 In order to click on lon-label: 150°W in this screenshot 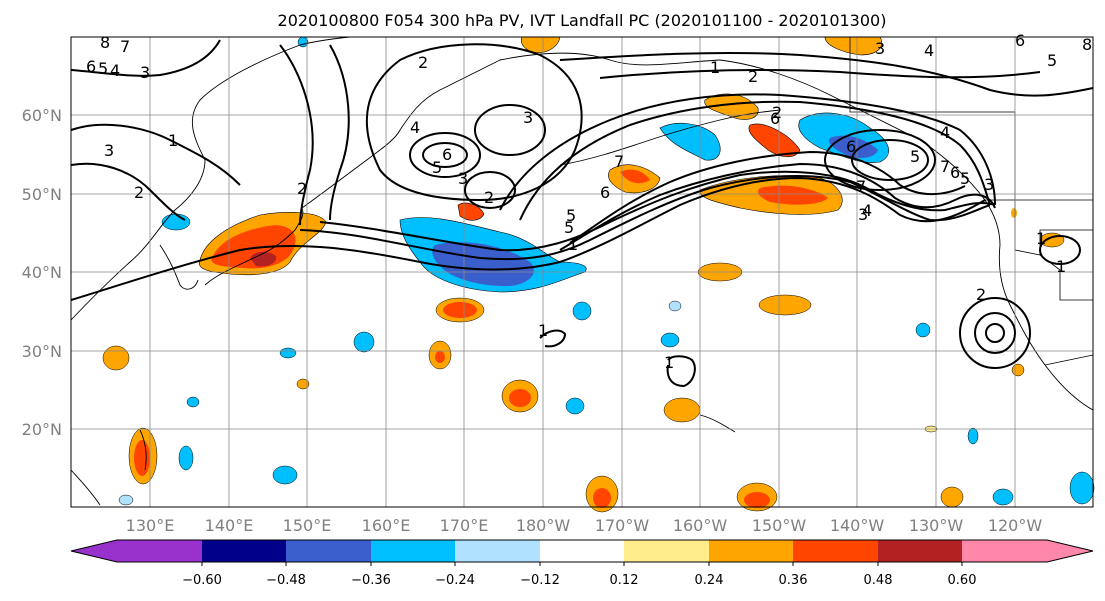, I will do `click(779, 525)`.